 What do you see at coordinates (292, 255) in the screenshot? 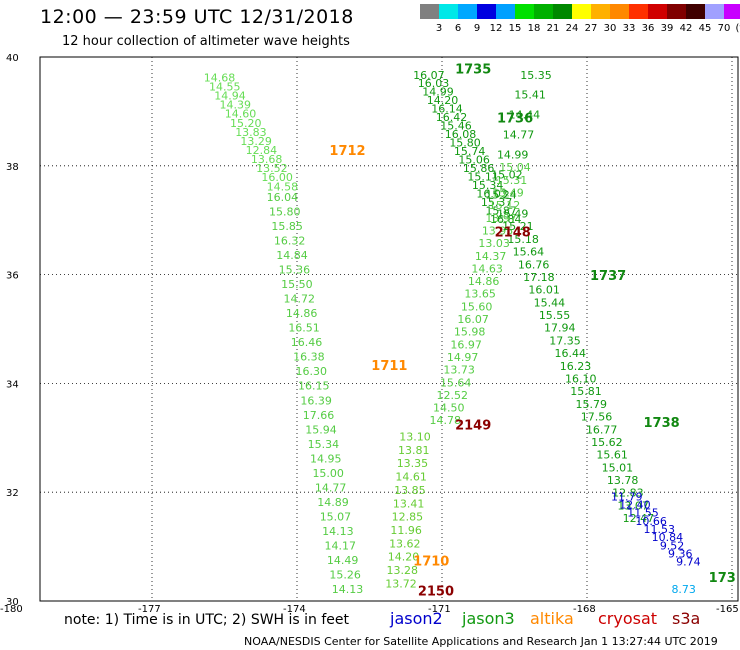
I see `wave-height-value: 14.84` at bounding box center [292, 255].